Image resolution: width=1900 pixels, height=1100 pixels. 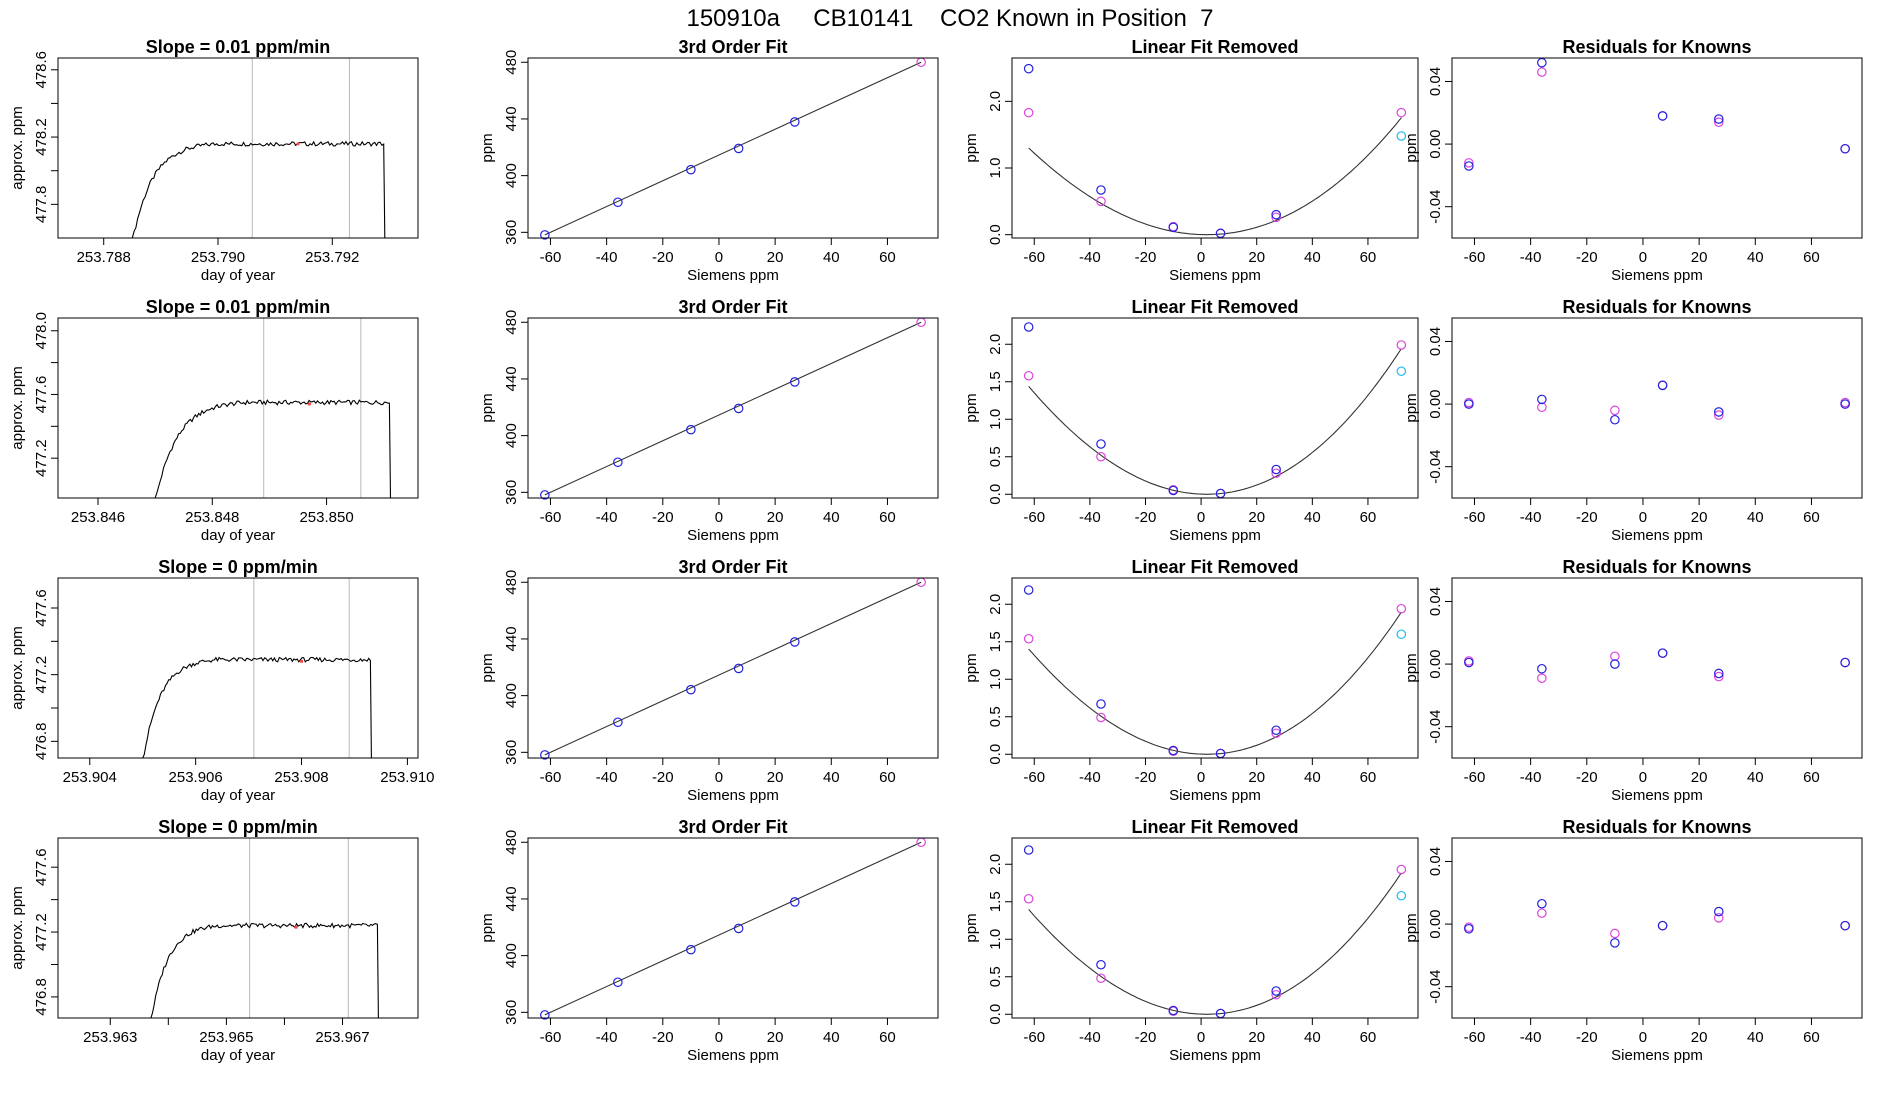 I want to click on fit-panel-xtick-label: 20, so click(x=775, y=257).